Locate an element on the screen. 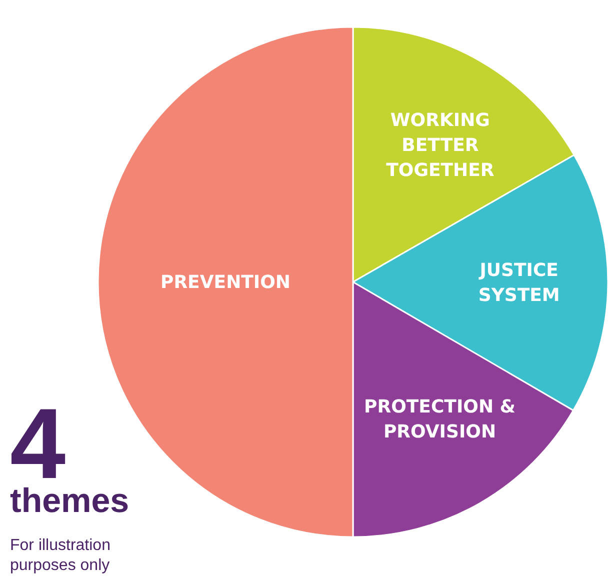  text: For illustration purposes only is located at coordinates (60, 555).